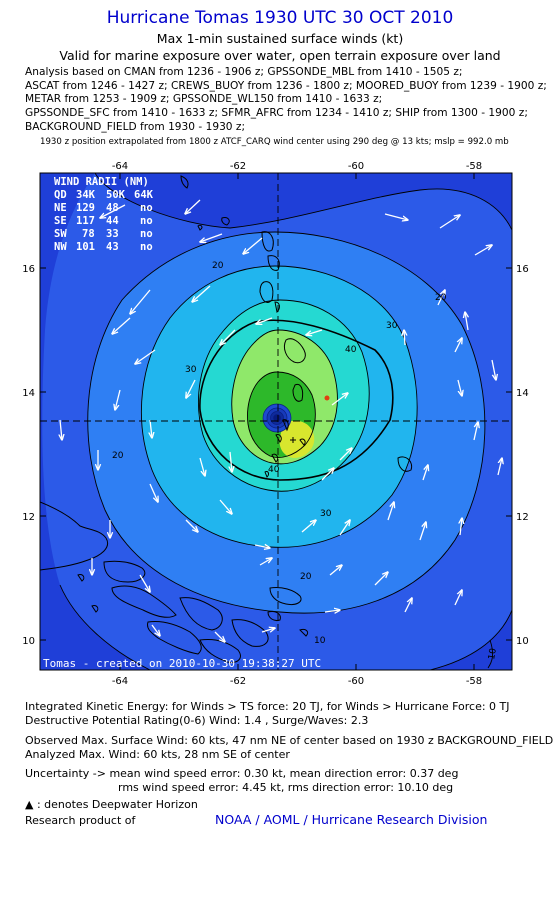 Image resolution: width=560 pixels, height=915 pixels. Describe the element at coordinates (86, 195) in the screenshot. I see `radii-cell: 34K` at that location.